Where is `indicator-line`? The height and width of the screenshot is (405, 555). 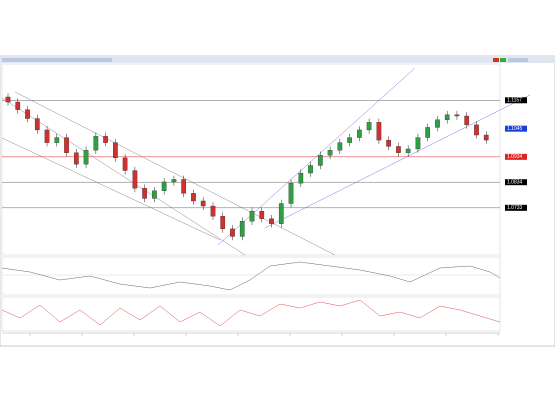
indicator-line is located at coordinates (251, 276).